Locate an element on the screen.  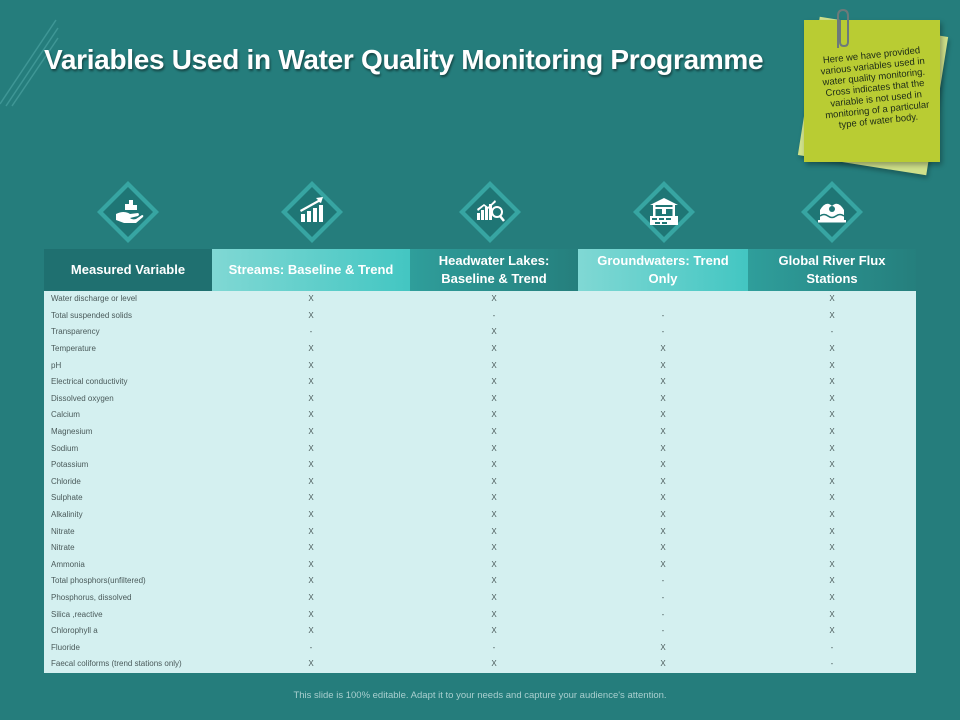
variable-cell: pH is located at coordinates (128, 365).